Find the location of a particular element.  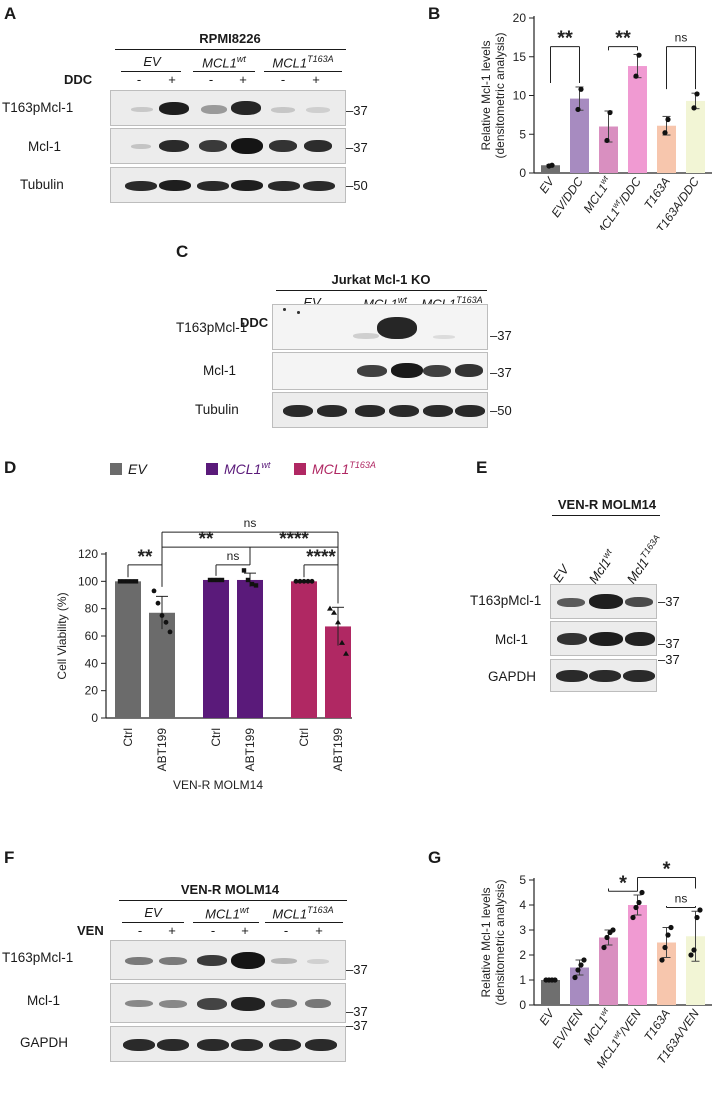

panel-a-marker: –50 is located at coordinates (357, 185).